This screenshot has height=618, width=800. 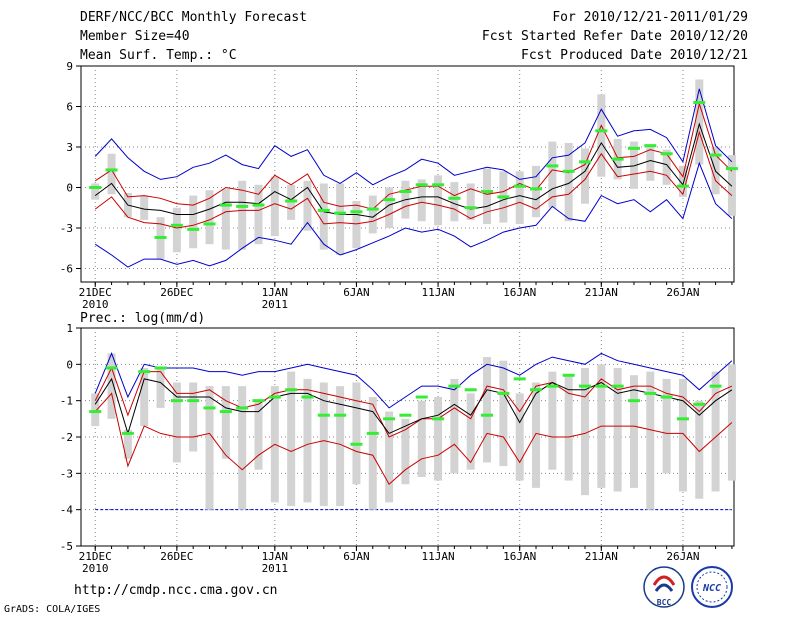 I want to click on temp-series-lower, so click(x=413, y=179).